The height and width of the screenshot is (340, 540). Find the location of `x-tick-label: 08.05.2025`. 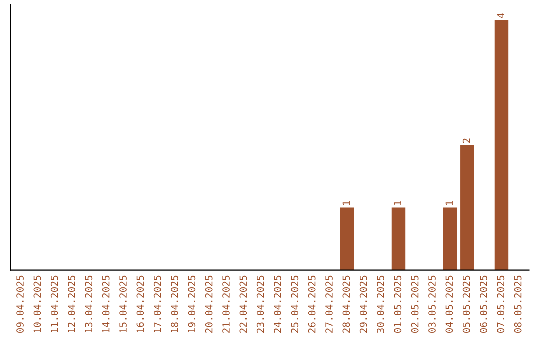

x-tick-label: 08.05.2025 is located at coordinates (518, 305).